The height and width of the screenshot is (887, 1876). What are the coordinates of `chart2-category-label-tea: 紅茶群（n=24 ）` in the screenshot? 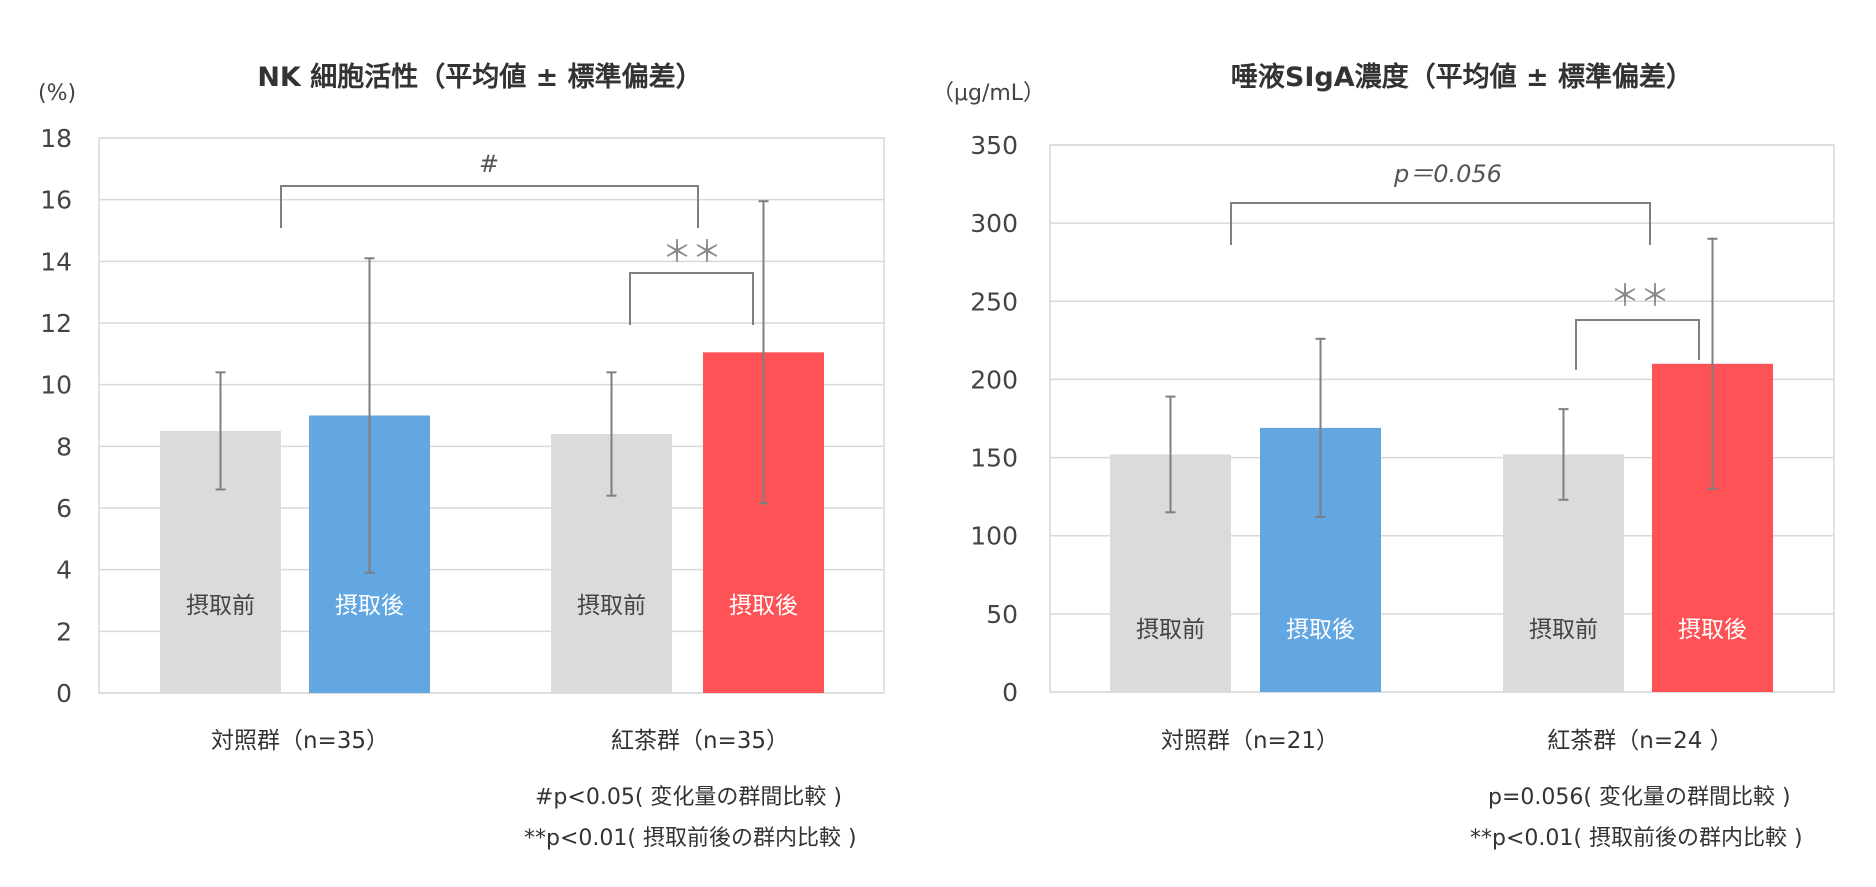 It's located at (1639, 741).